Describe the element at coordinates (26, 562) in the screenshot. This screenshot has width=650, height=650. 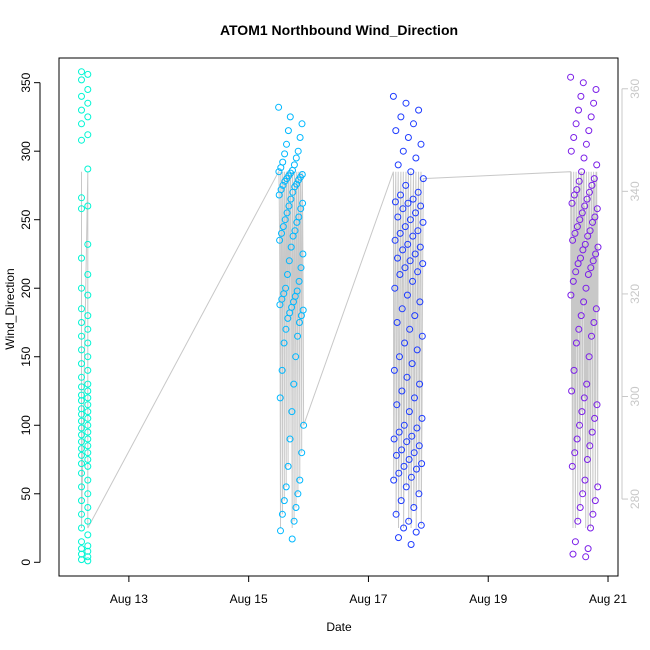
I see `y-tick-label: 0` at that location.